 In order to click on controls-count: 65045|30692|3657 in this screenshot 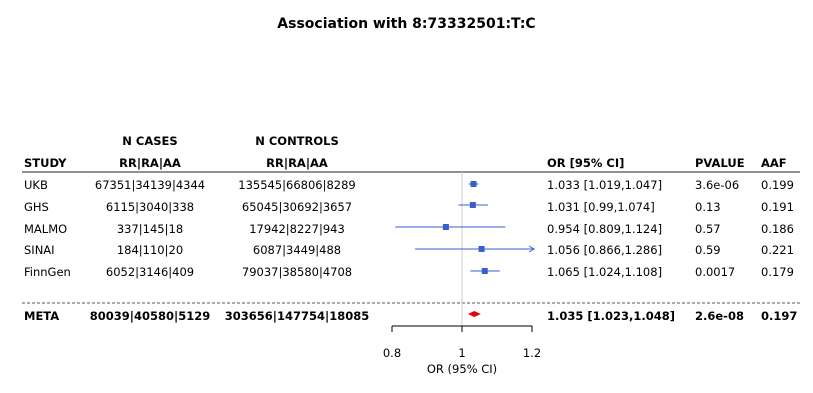, I will do `click(297, 207)`.